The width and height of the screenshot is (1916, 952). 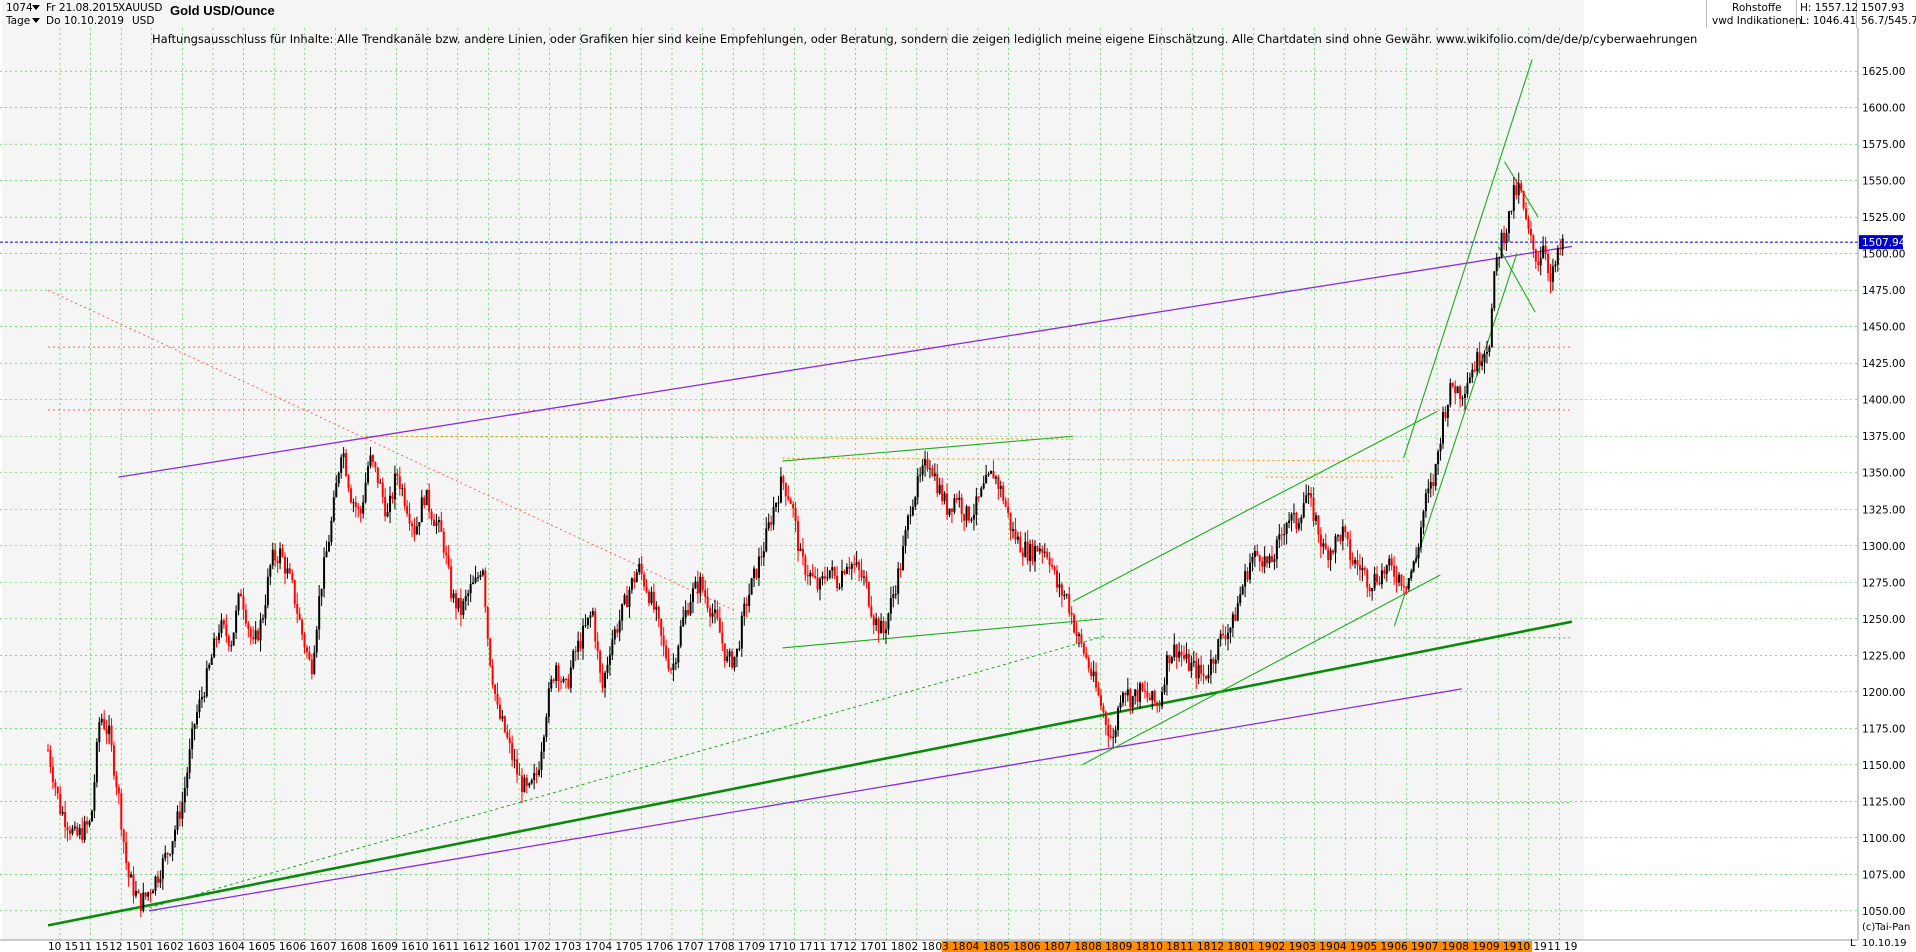 What do you see at coordinates (1883, 802) in the screenshot?
I see `y-tick-label: 1125.00` at bounding box center [1883, 802].